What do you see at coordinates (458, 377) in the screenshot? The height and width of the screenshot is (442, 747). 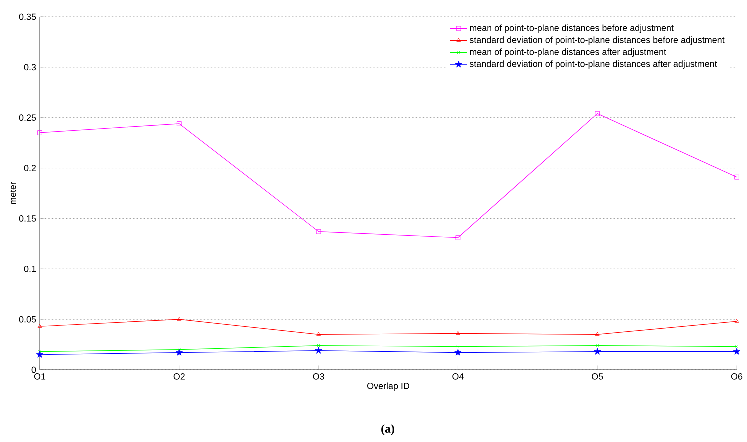 I see `x-tick-label: O4` at bounding box center [458, 377].